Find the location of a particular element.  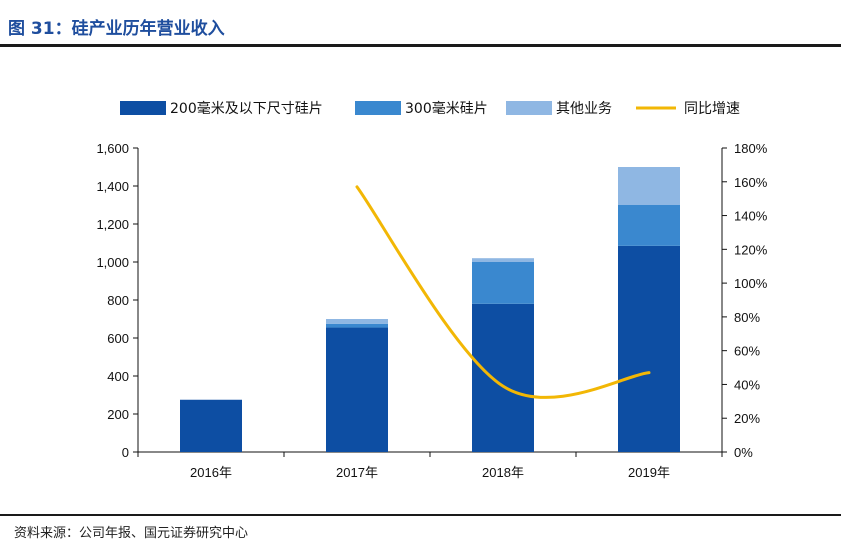

legend-label: 300毫米硅片 is located at coordinates (446, 108).